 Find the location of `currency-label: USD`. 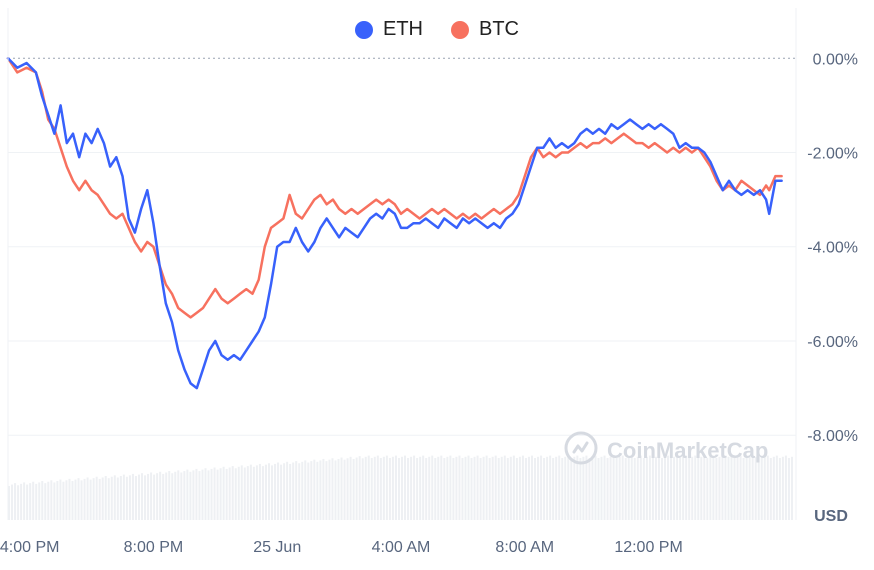

currency-label: USD is located at coordinates (831, 516).